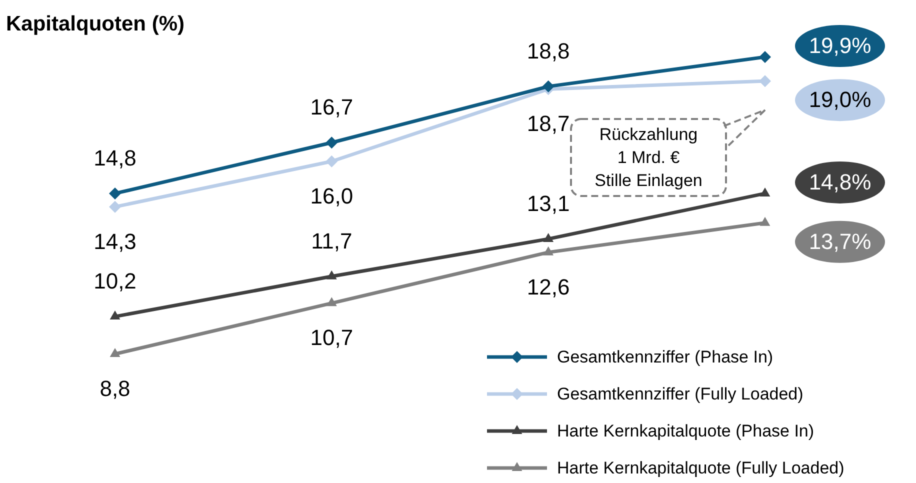 The width and height of the screenshot is (916, 483). I want to click on data-label: 11,7, so click(331, 241).